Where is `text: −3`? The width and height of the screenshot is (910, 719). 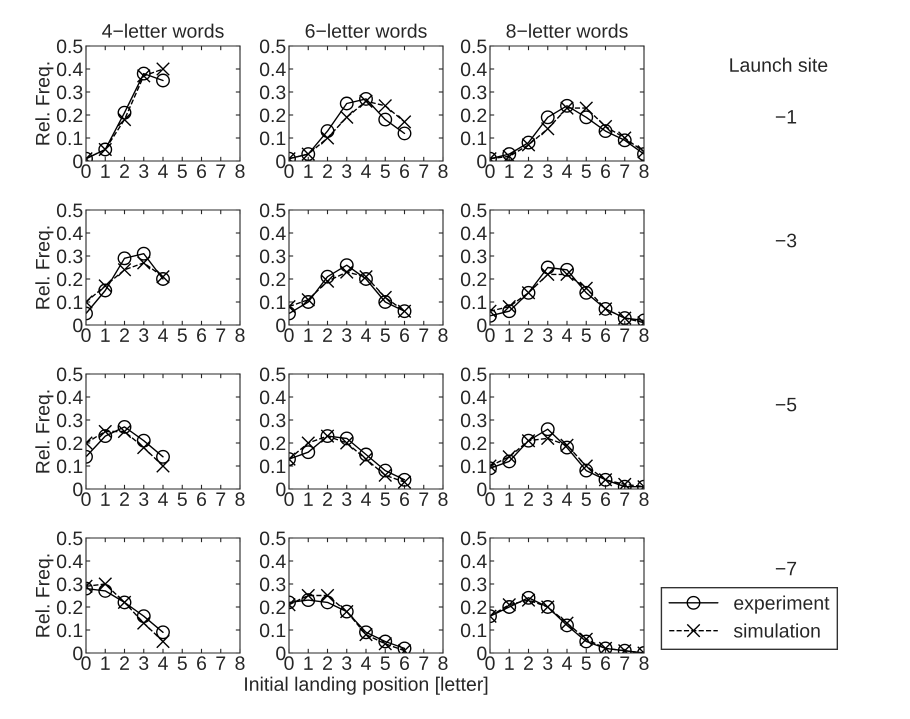
text: −3 is located at coordinates (786, 241).